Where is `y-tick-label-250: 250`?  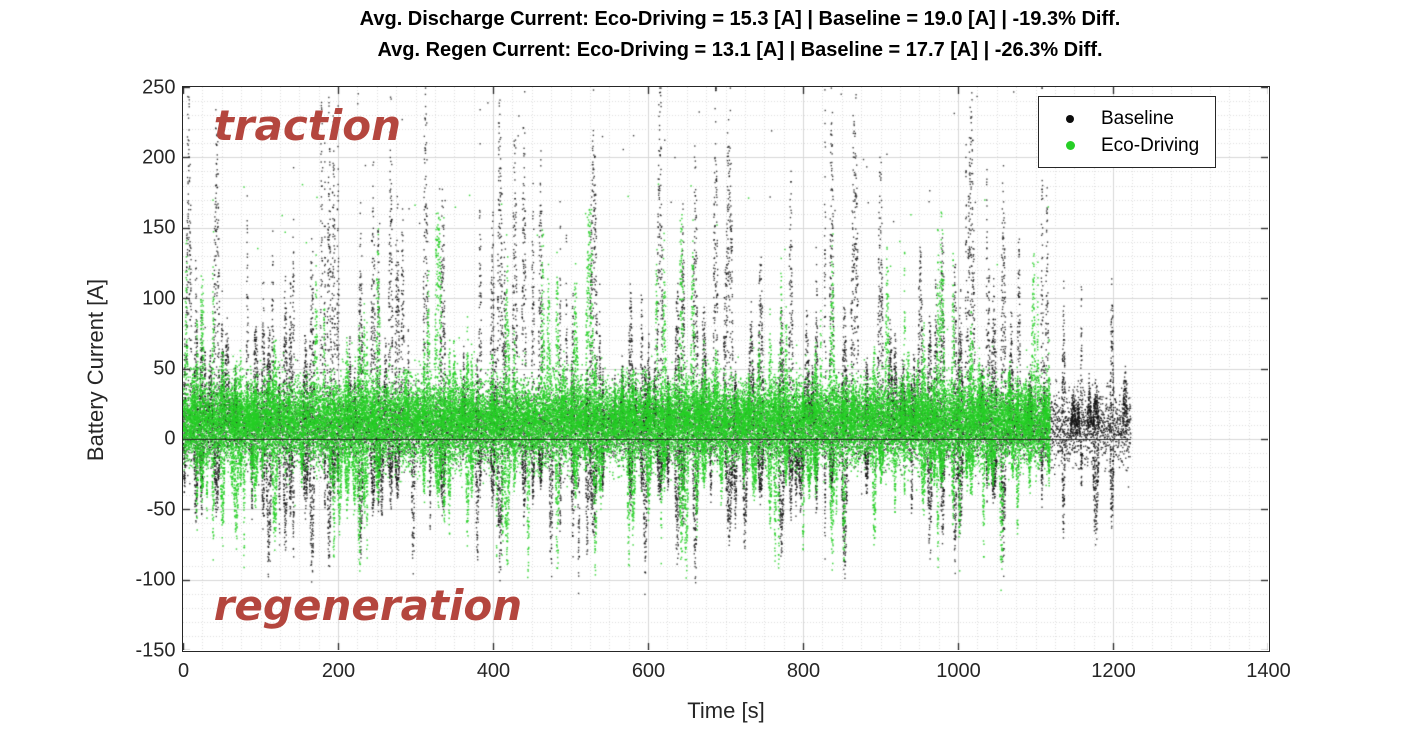
y-tick-label-250: 250 is located at coordinates (159, 87).